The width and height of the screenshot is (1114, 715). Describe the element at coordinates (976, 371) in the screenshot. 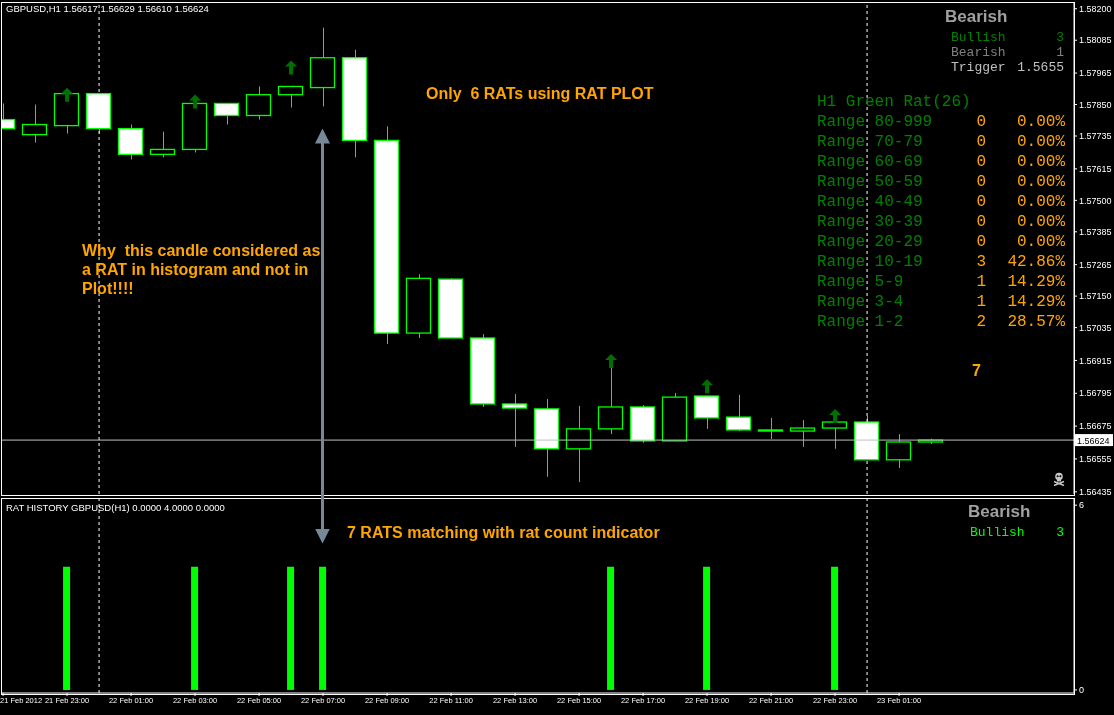

I see `annotation: 7` at that location.